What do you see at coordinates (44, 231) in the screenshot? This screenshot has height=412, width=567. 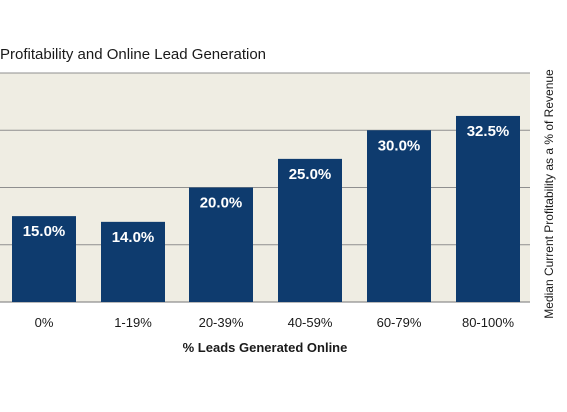 I see `data-label: 15.0%` at bounding box center [44, 231].